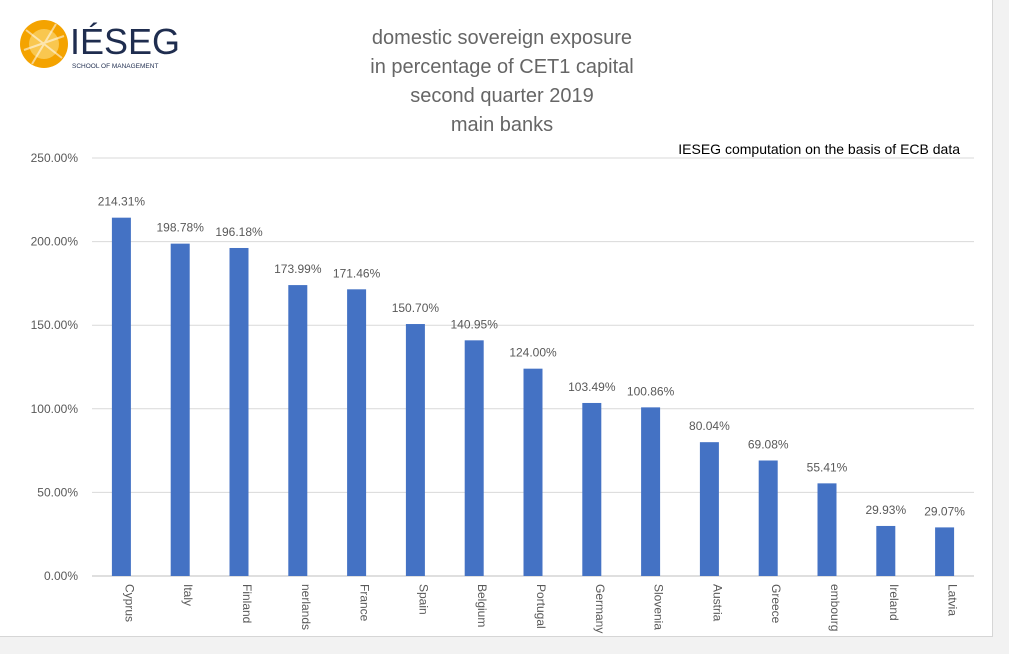 Image resolution: width=1009 pixels, height=654 pixels. I want to click on x-tick-label: Belgium, so click(482, 605).